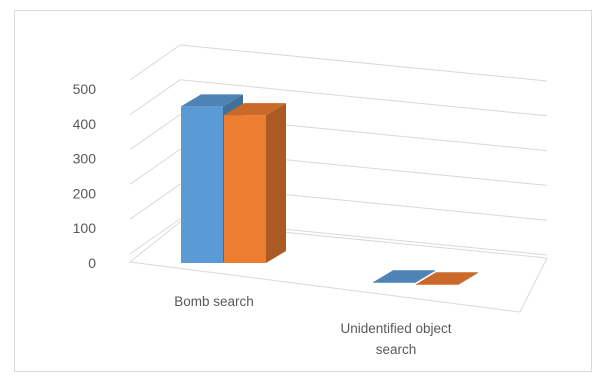 This screenshot has height=382, width=606. I want to click on y-tick-label: 500, so click(85, 89).